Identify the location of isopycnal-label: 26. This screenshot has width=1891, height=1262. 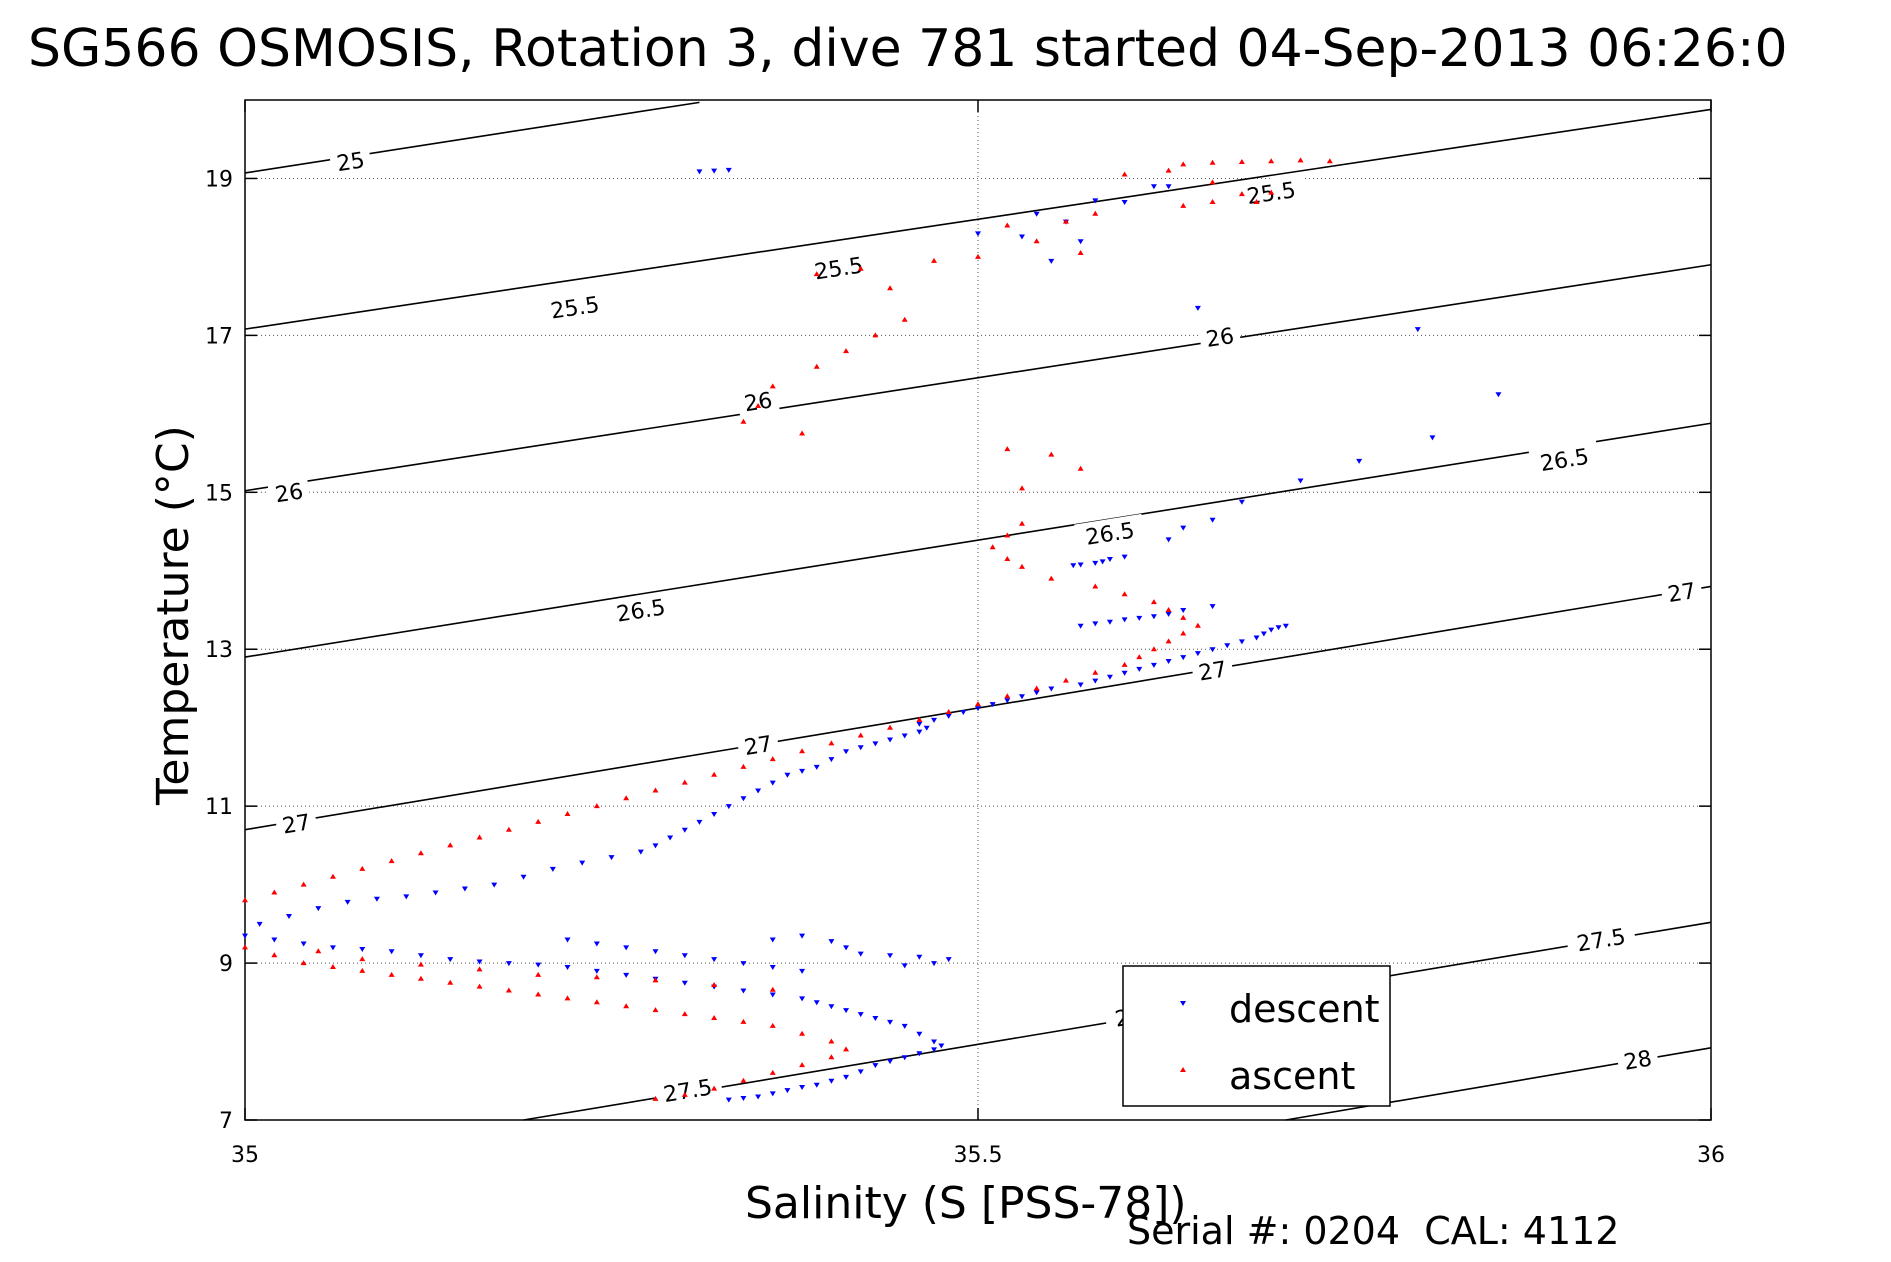
(758, 402).